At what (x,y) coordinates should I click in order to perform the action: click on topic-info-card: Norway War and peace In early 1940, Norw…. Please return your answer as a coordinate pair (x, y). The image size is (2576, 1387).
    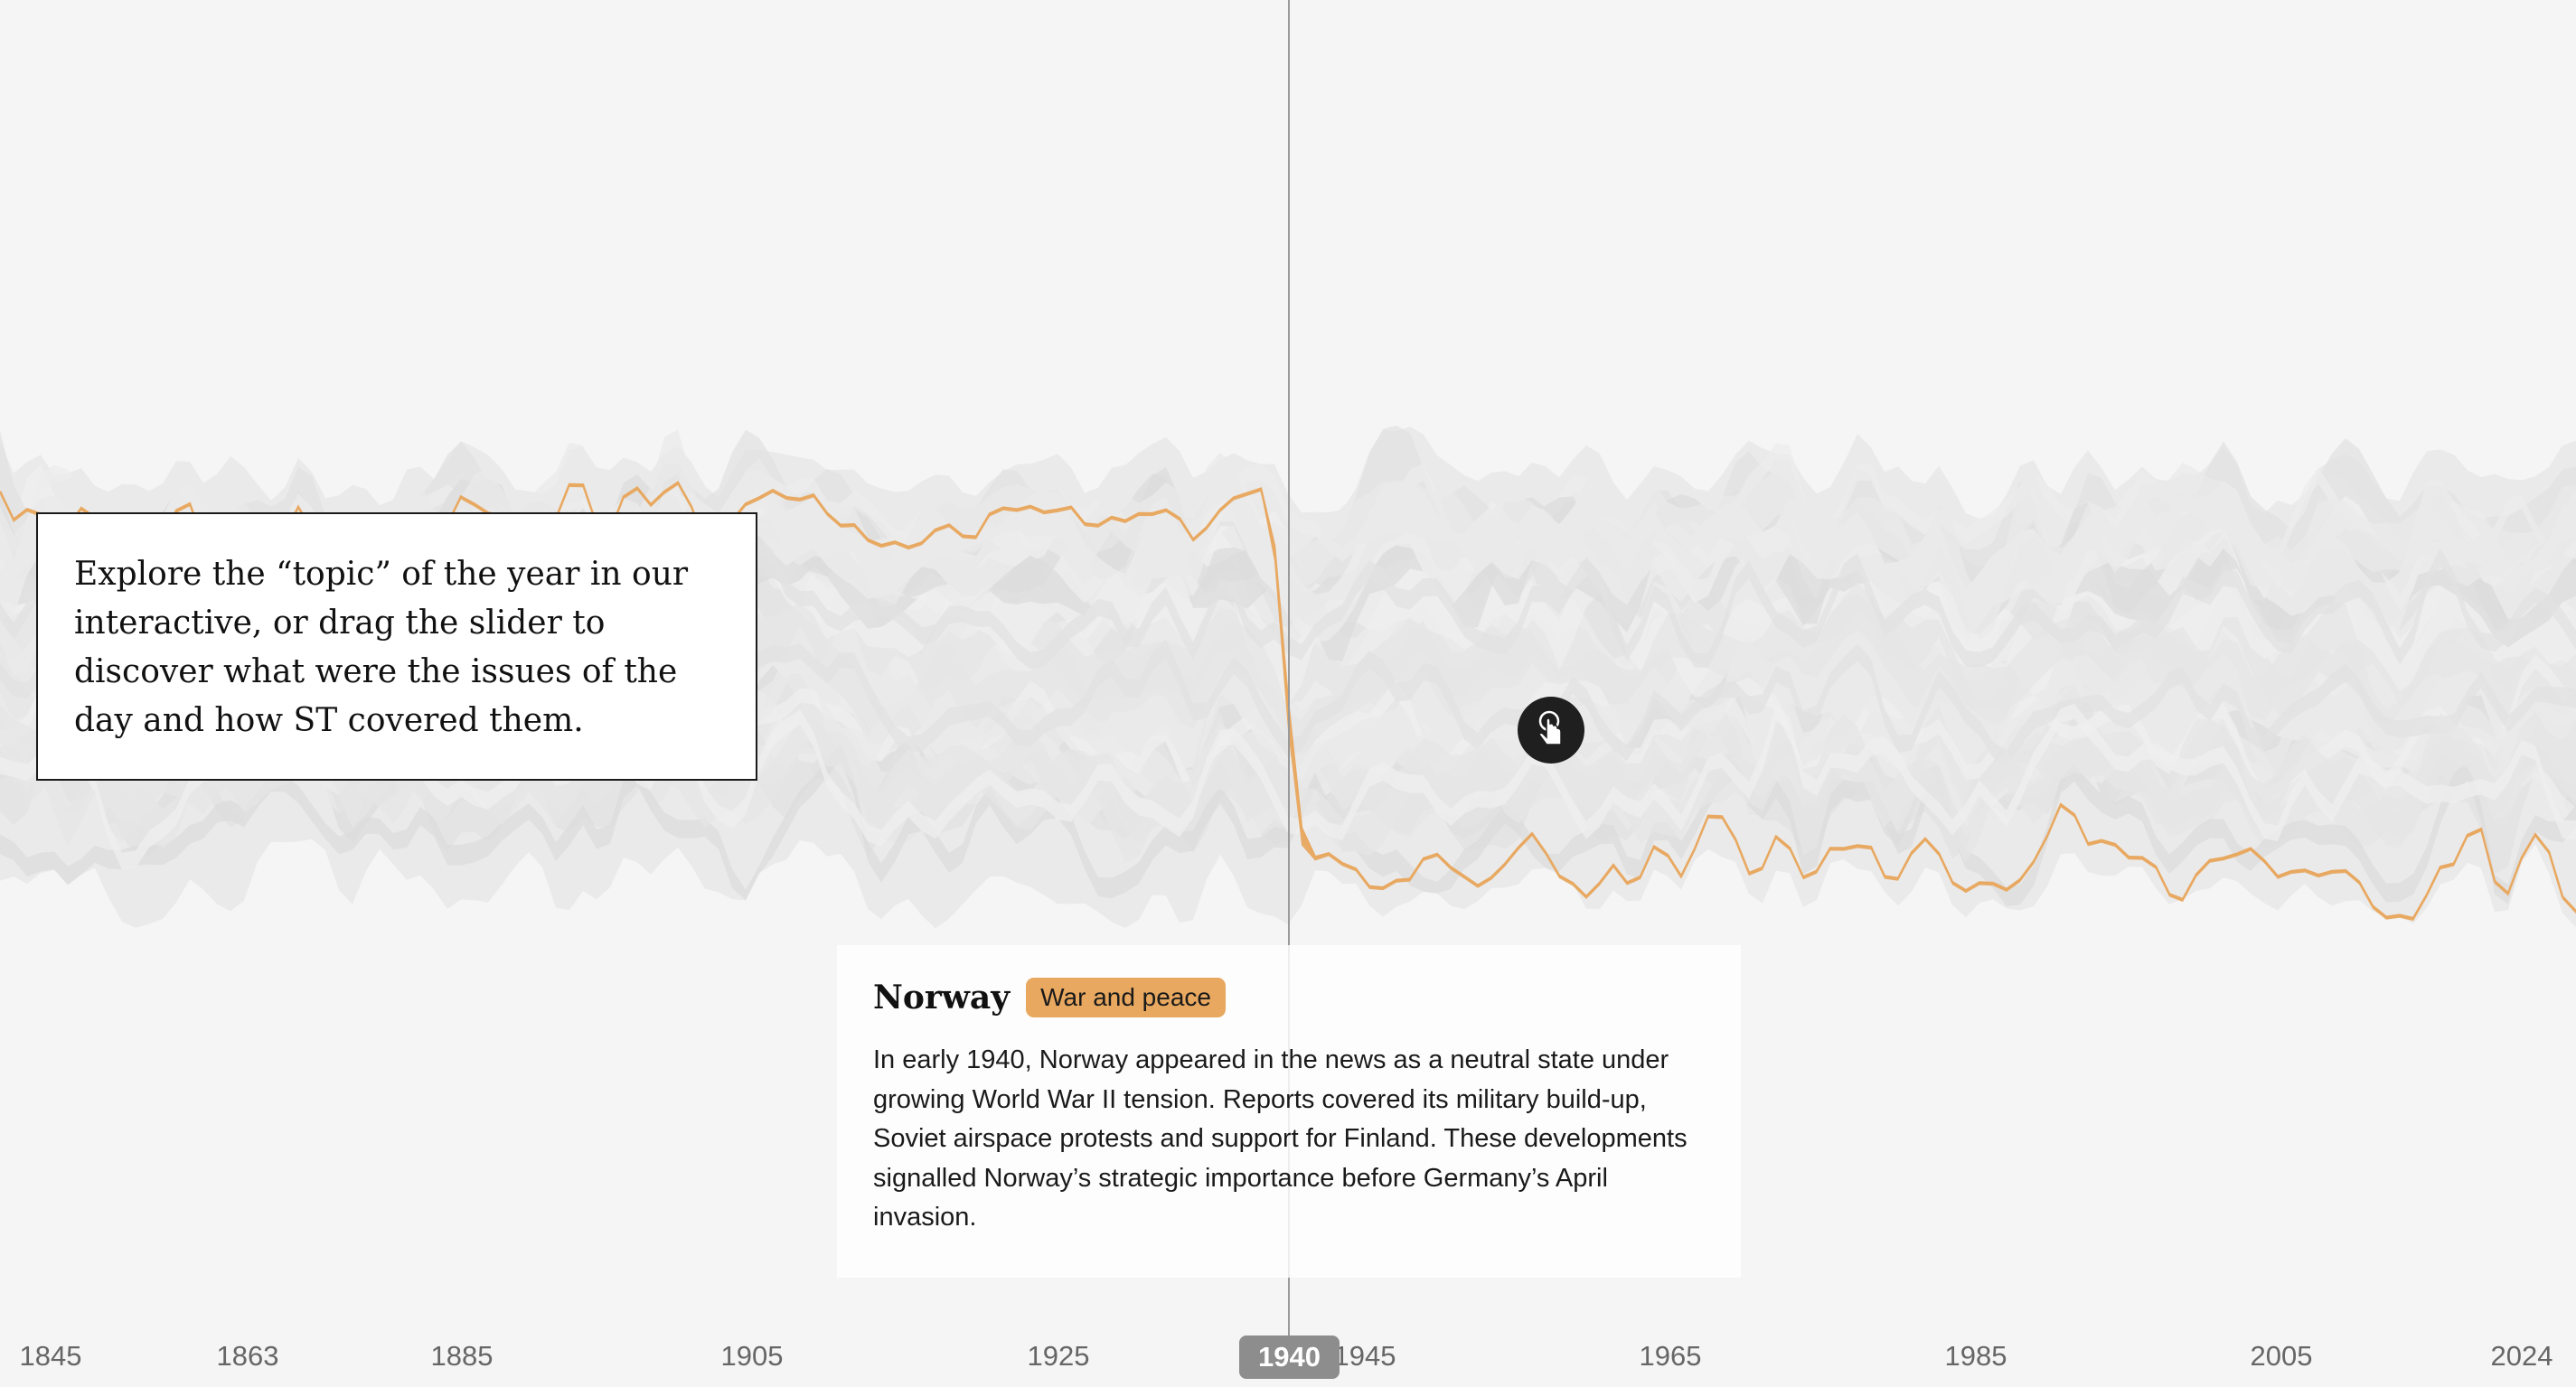
    Looking at the image, I should click on (1289, 1112).